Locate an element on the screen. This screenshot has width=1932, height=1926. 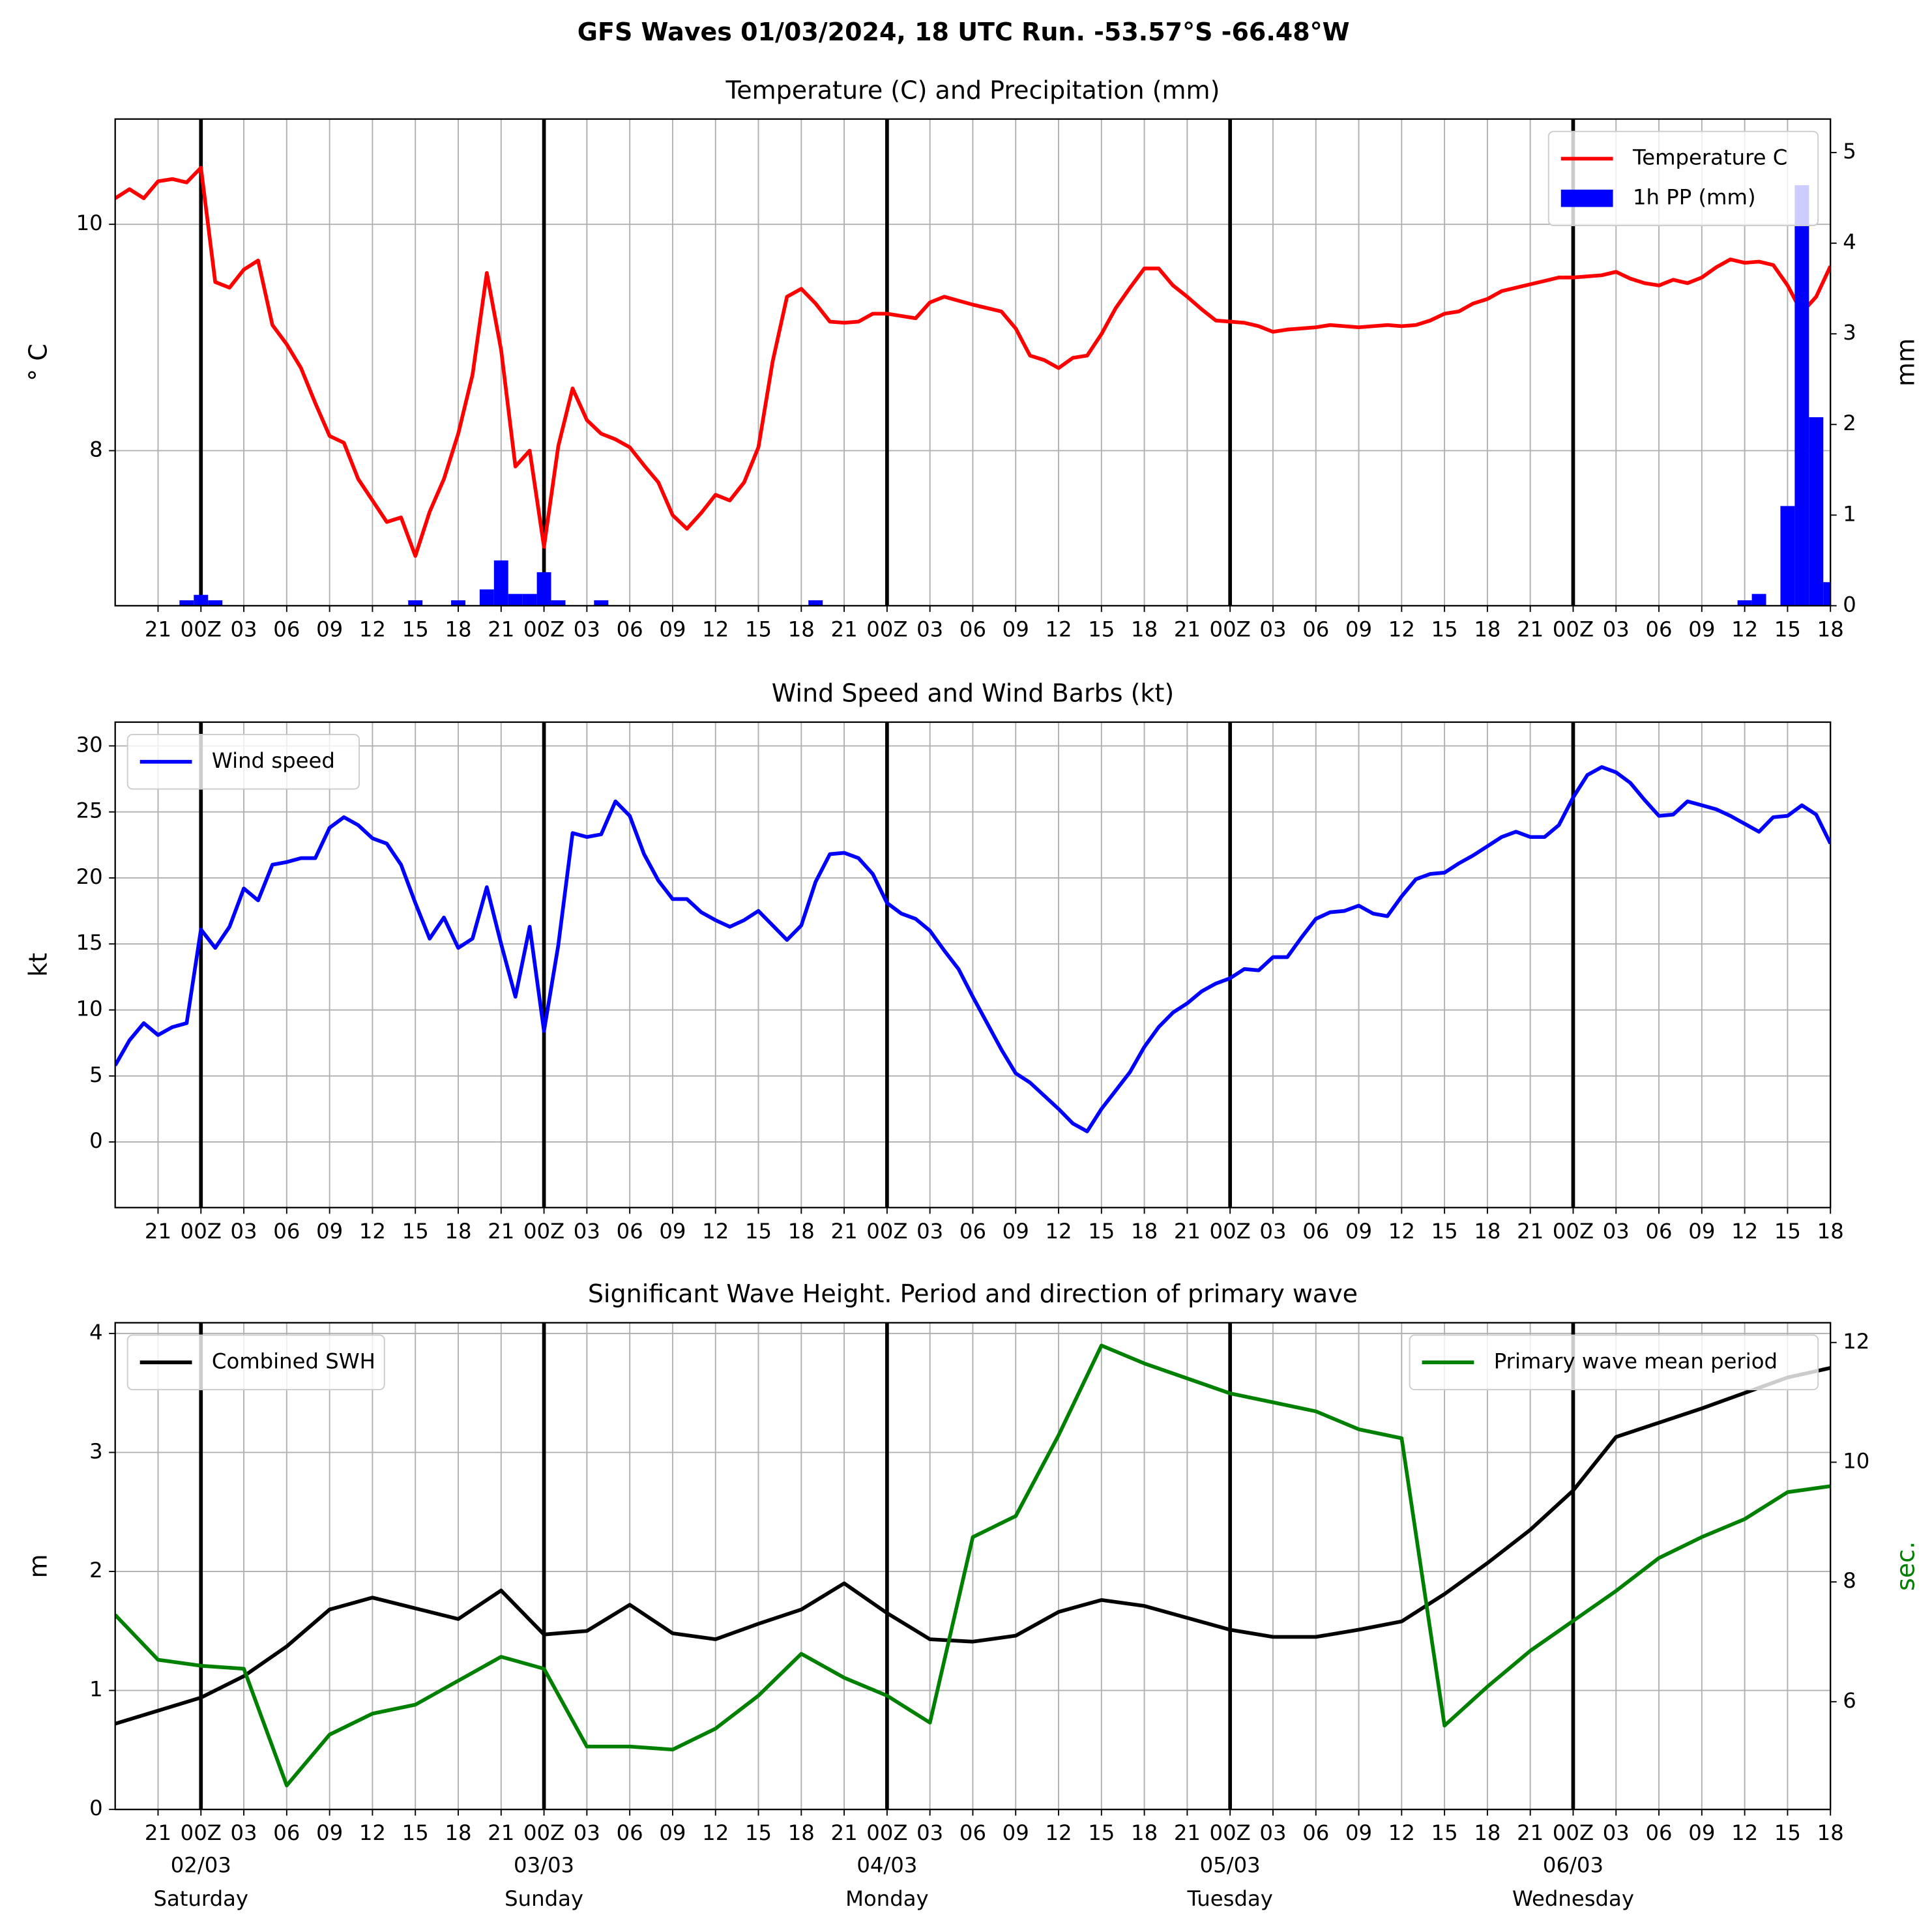
day-label: Tuesday is located at coordinates (1229, 1898).